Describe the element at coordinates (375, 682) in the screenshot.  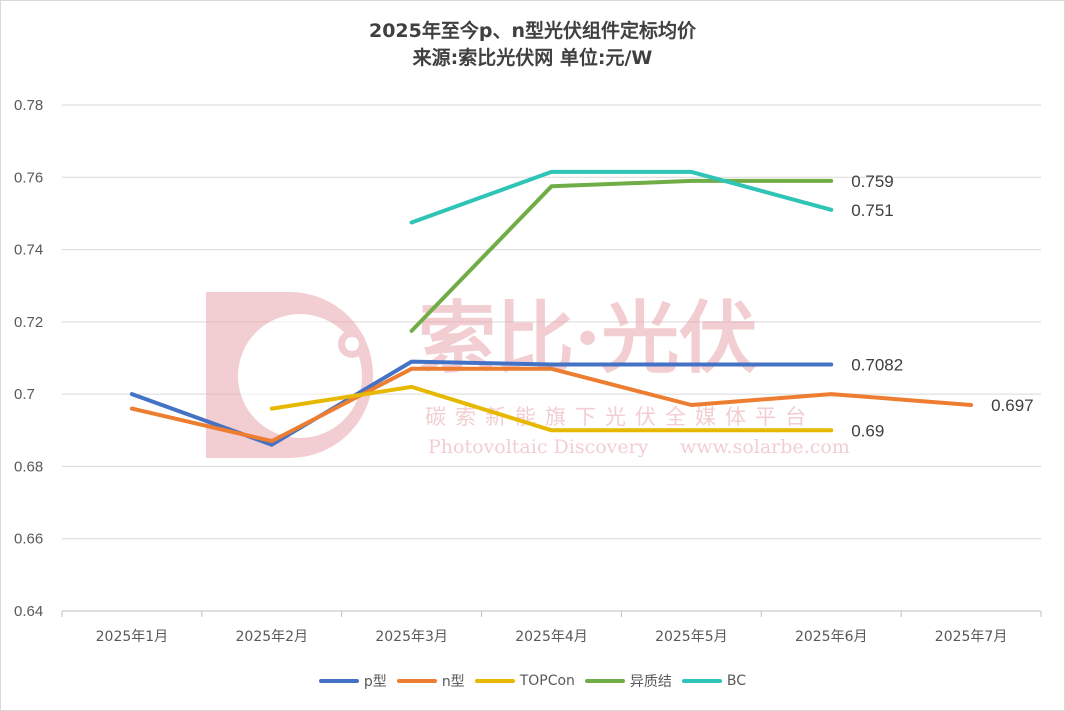
I see `legend-label: p型` at that location.